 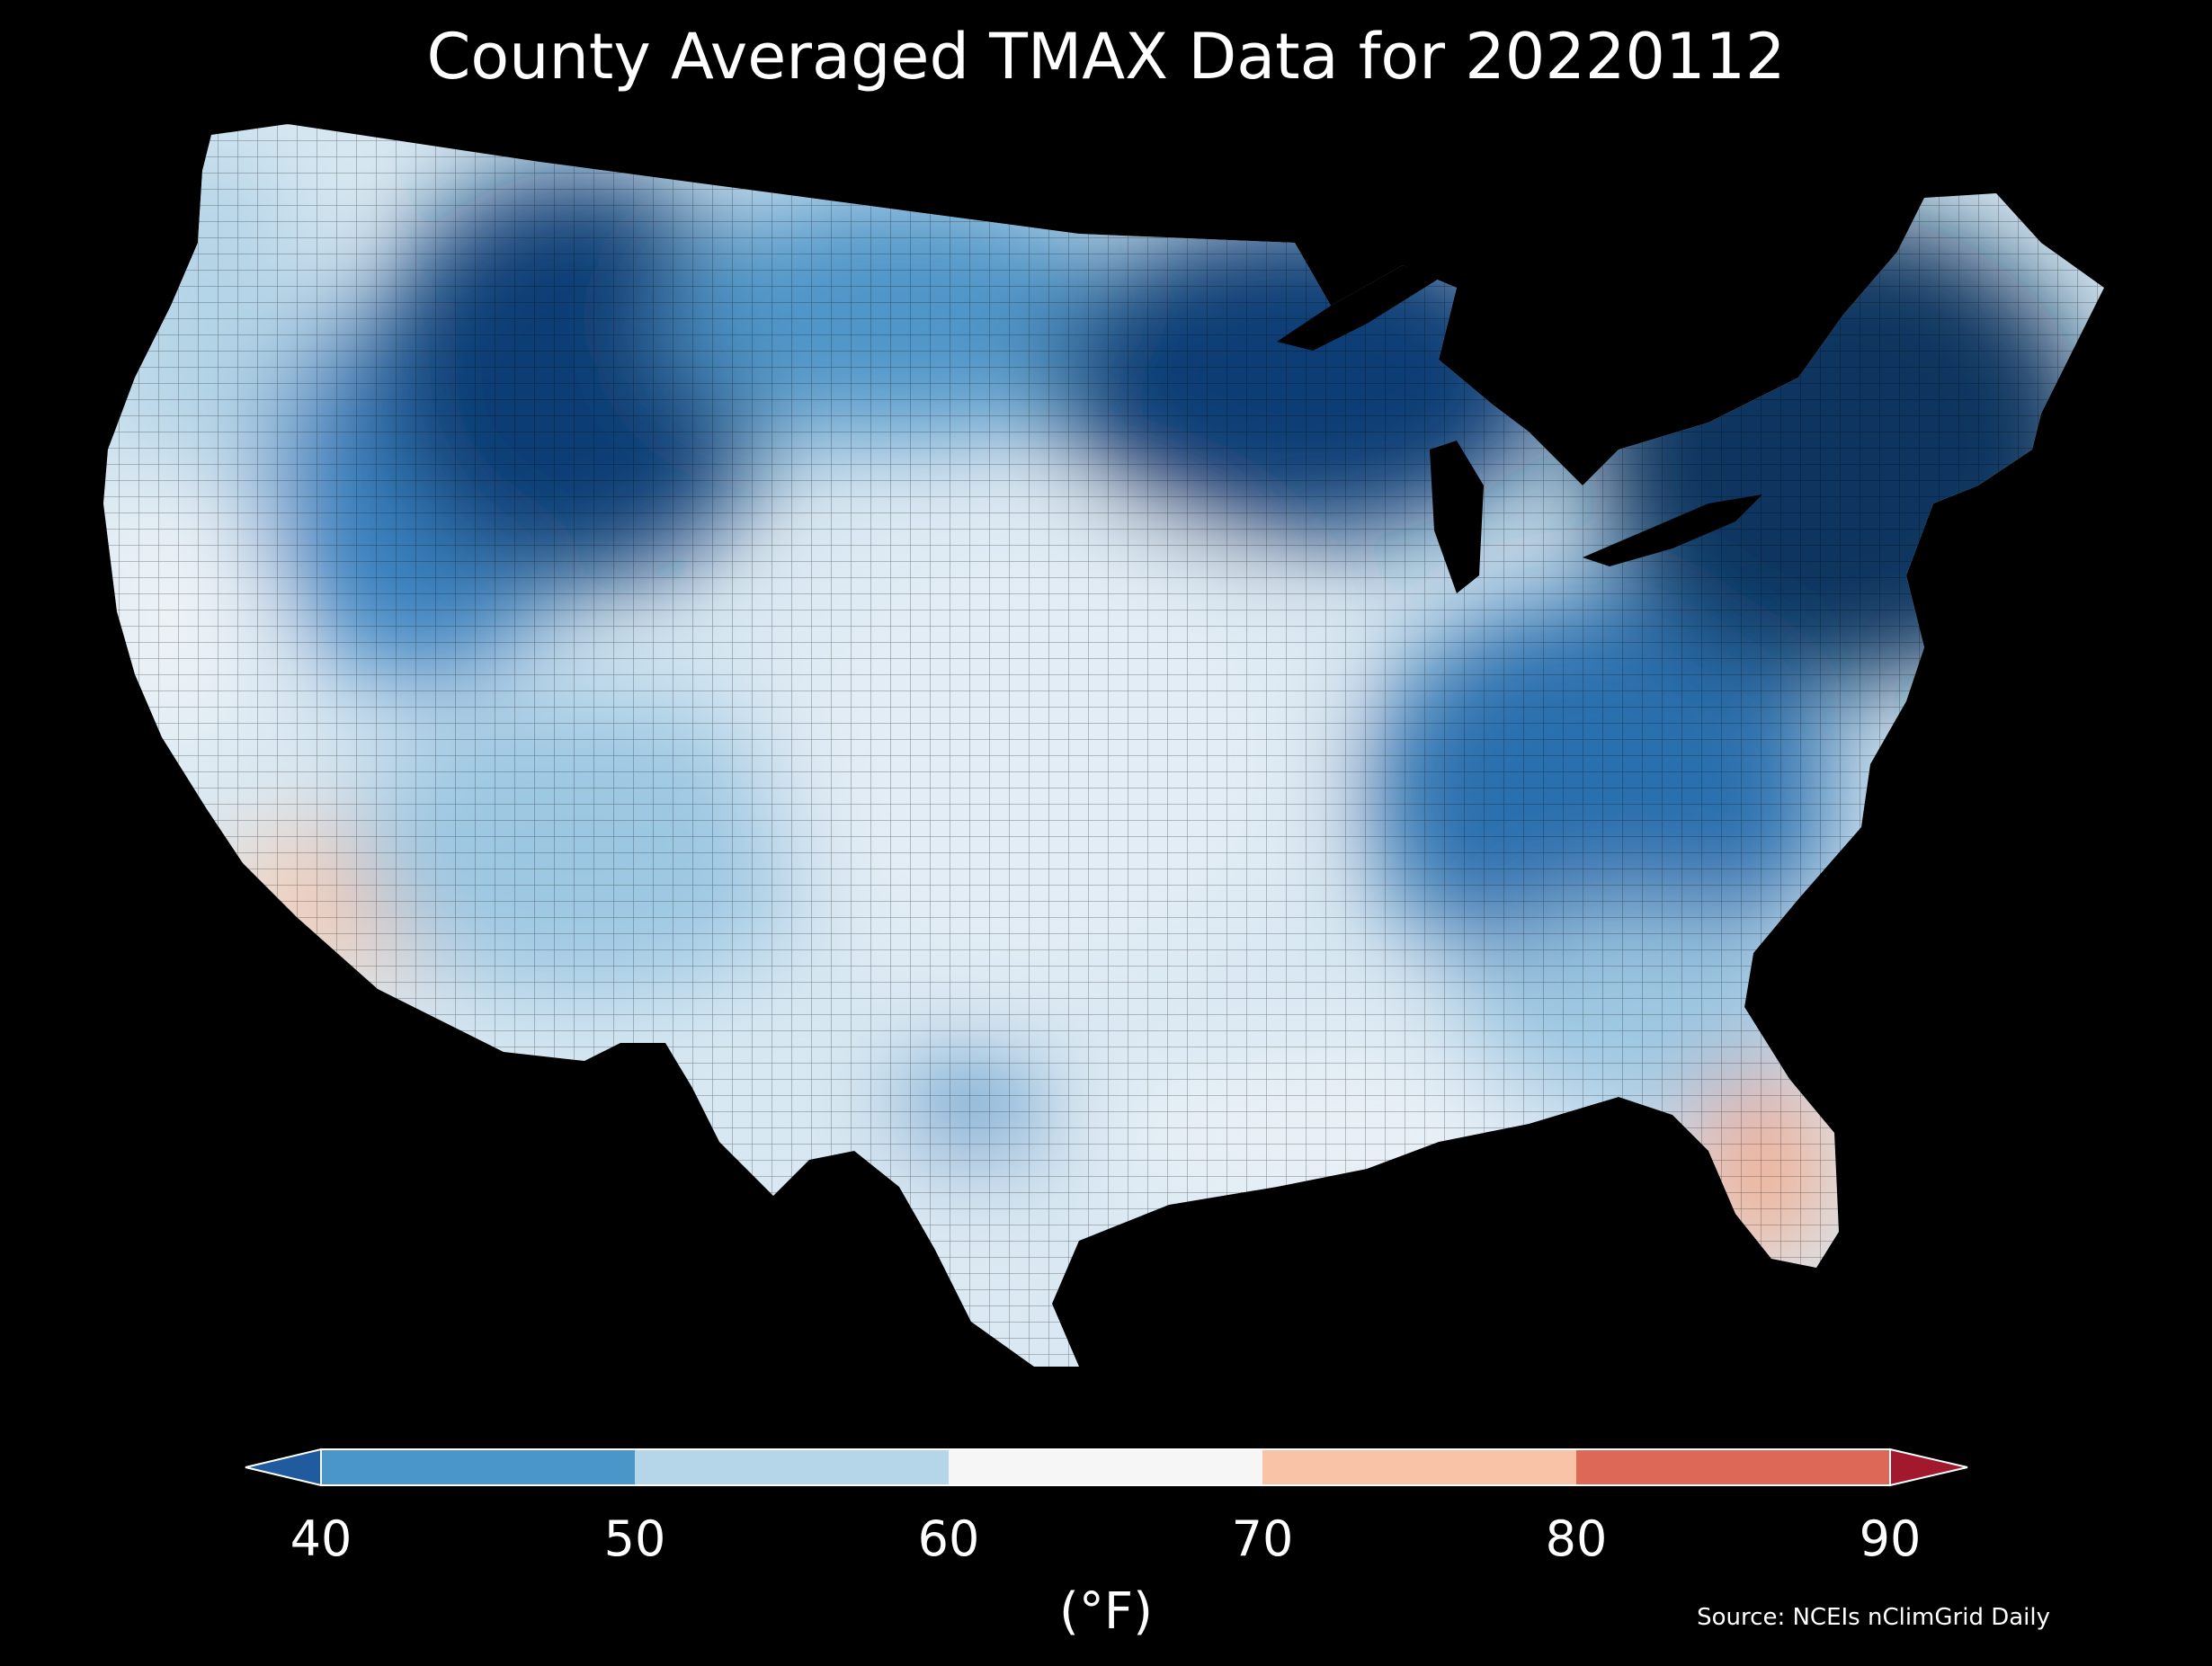 I want to click on colorbar, so click(x=1106, y=1479).